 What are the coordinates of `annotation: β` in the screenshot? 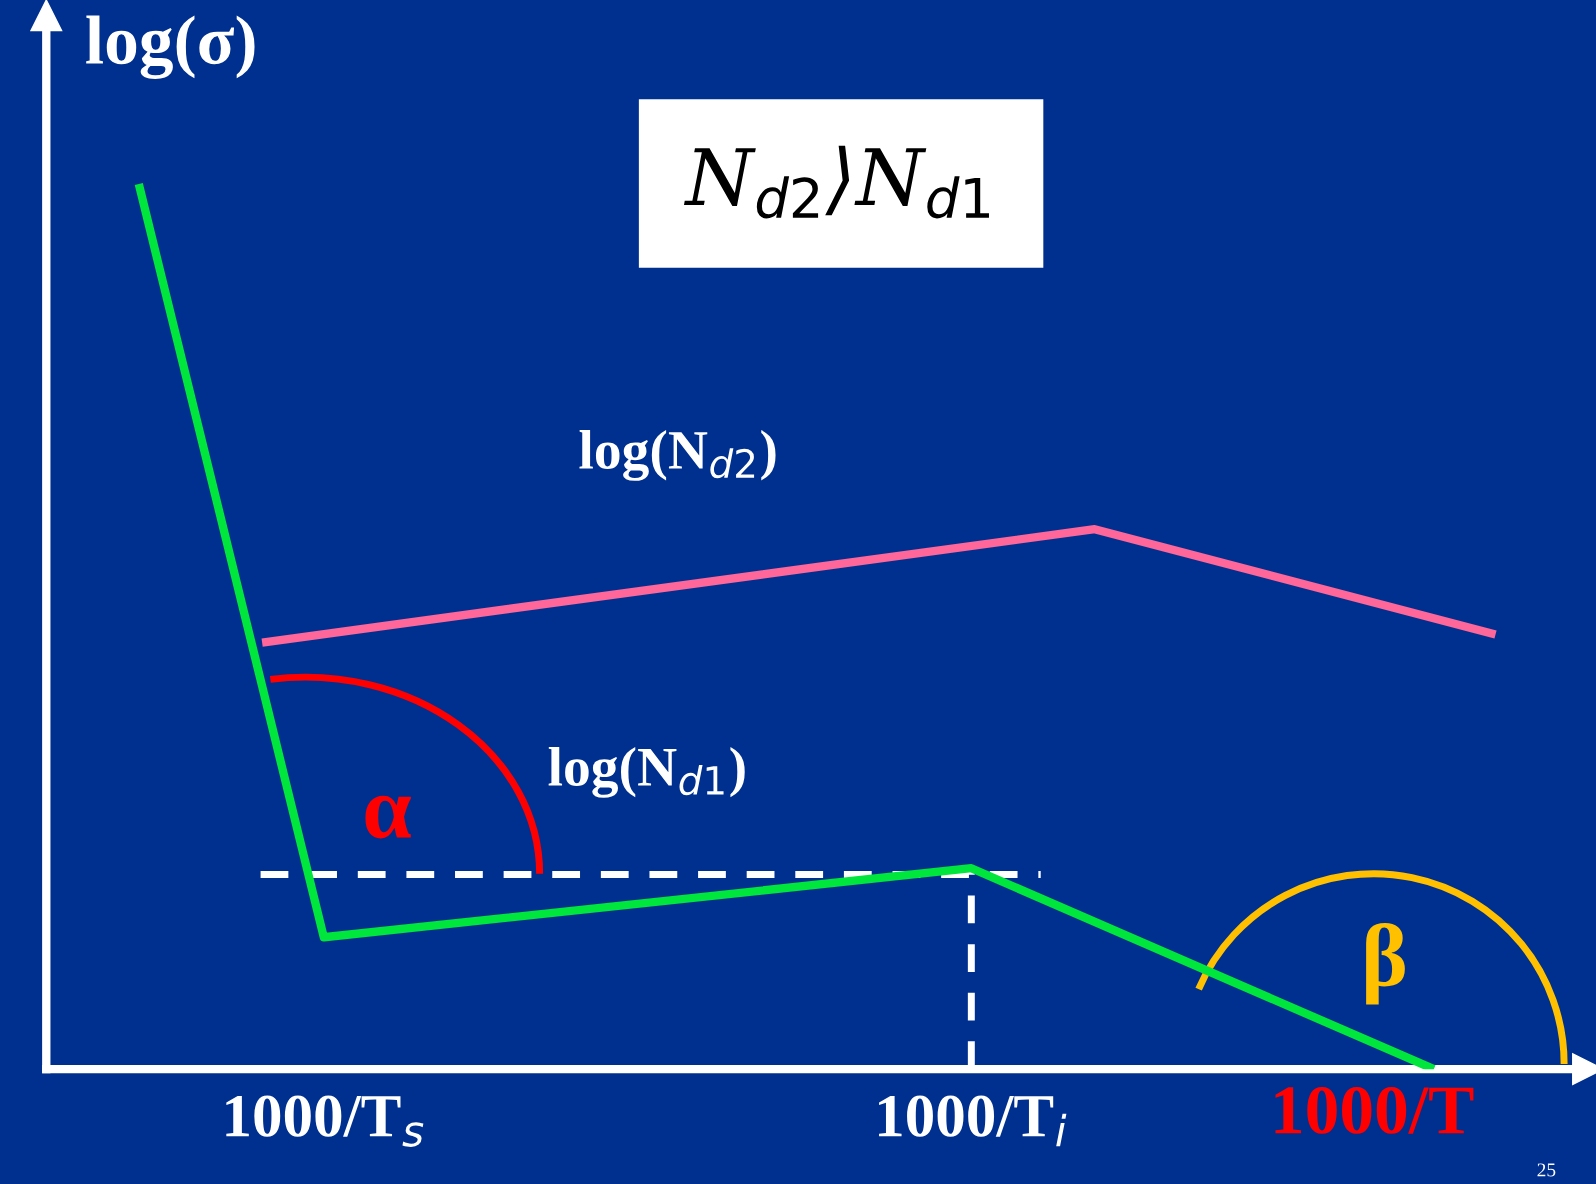 It's located at (1385, 964).